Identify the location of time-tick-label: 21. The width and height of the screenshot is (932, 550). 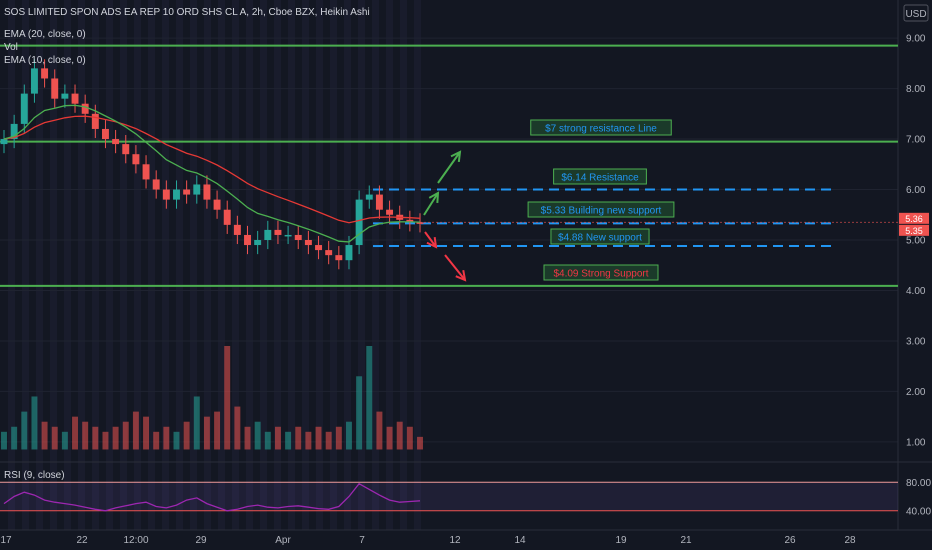
(686, 540).